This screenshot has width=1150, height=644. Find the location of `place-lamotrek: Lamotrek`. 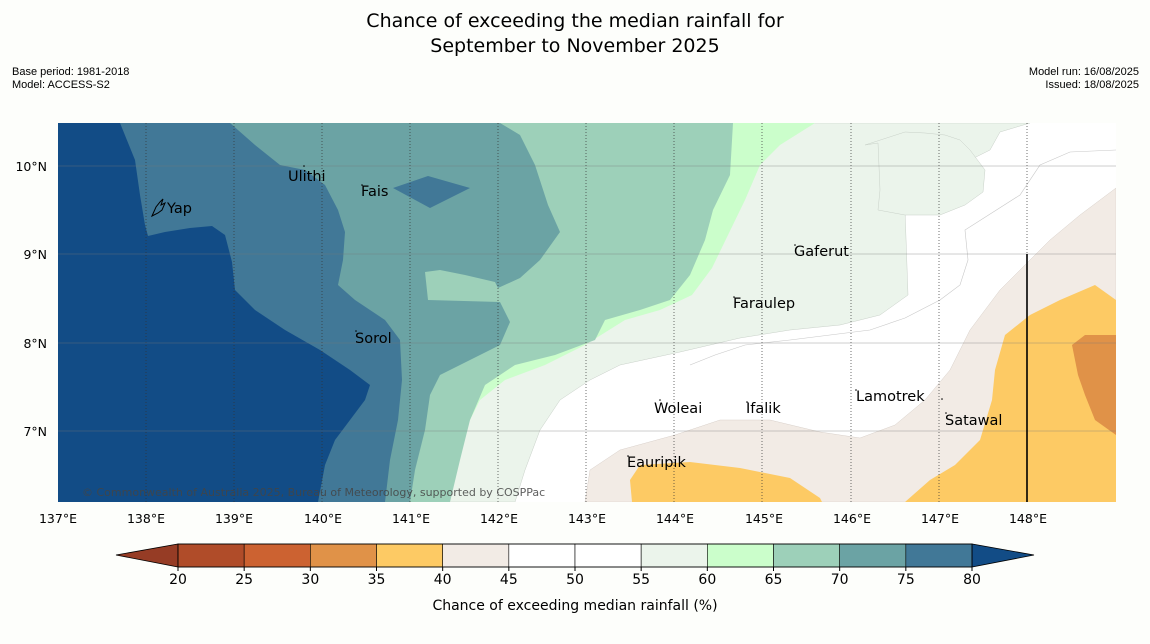

place-lamotrek: Lamotrek is located at coordinates (890, 397).